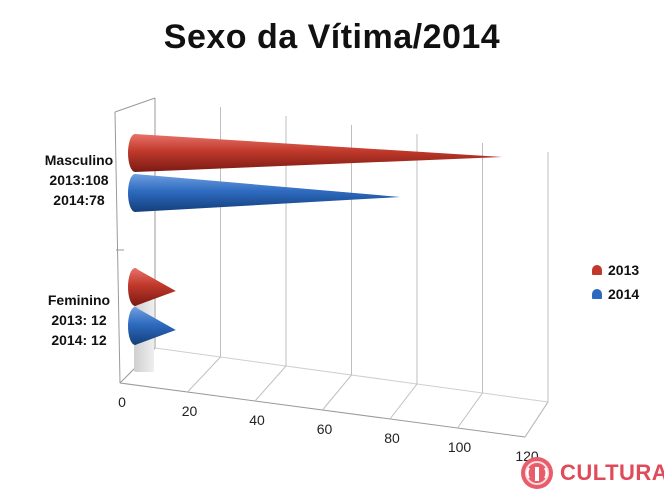 The height and width of the screenshot is (494, 664). I want to click on watermark-logo: CULTURA, so click(592, 473).